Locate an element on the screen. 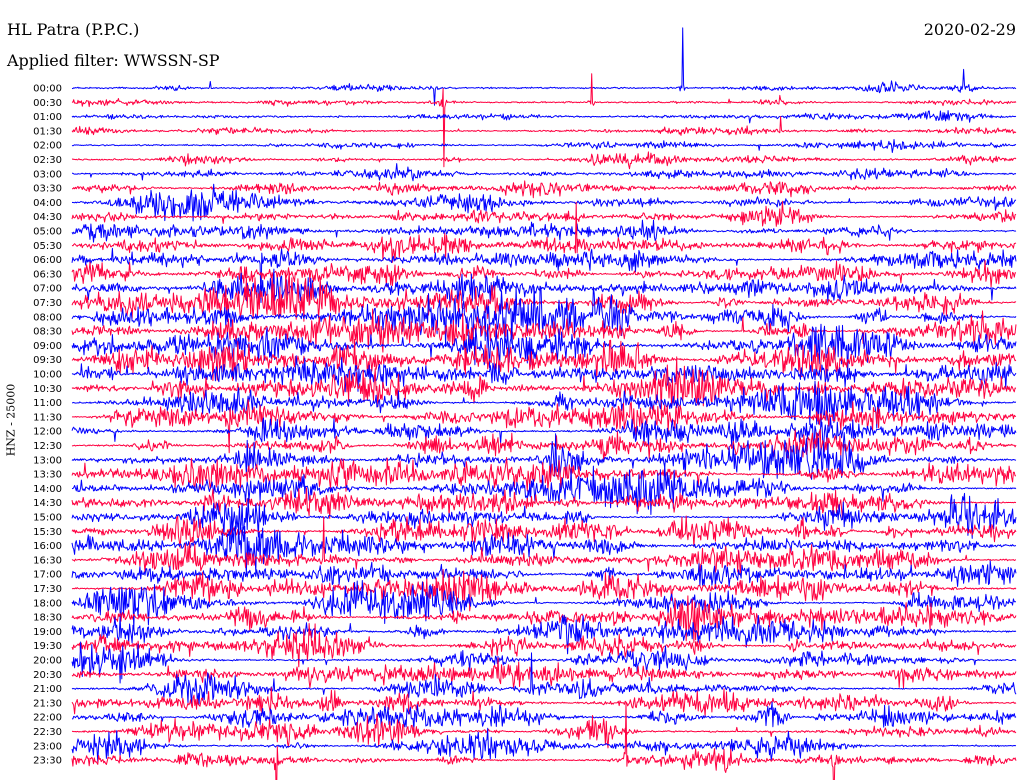  station-title: HL Patra (P.P.C.) is located at coordinates (73, 29).